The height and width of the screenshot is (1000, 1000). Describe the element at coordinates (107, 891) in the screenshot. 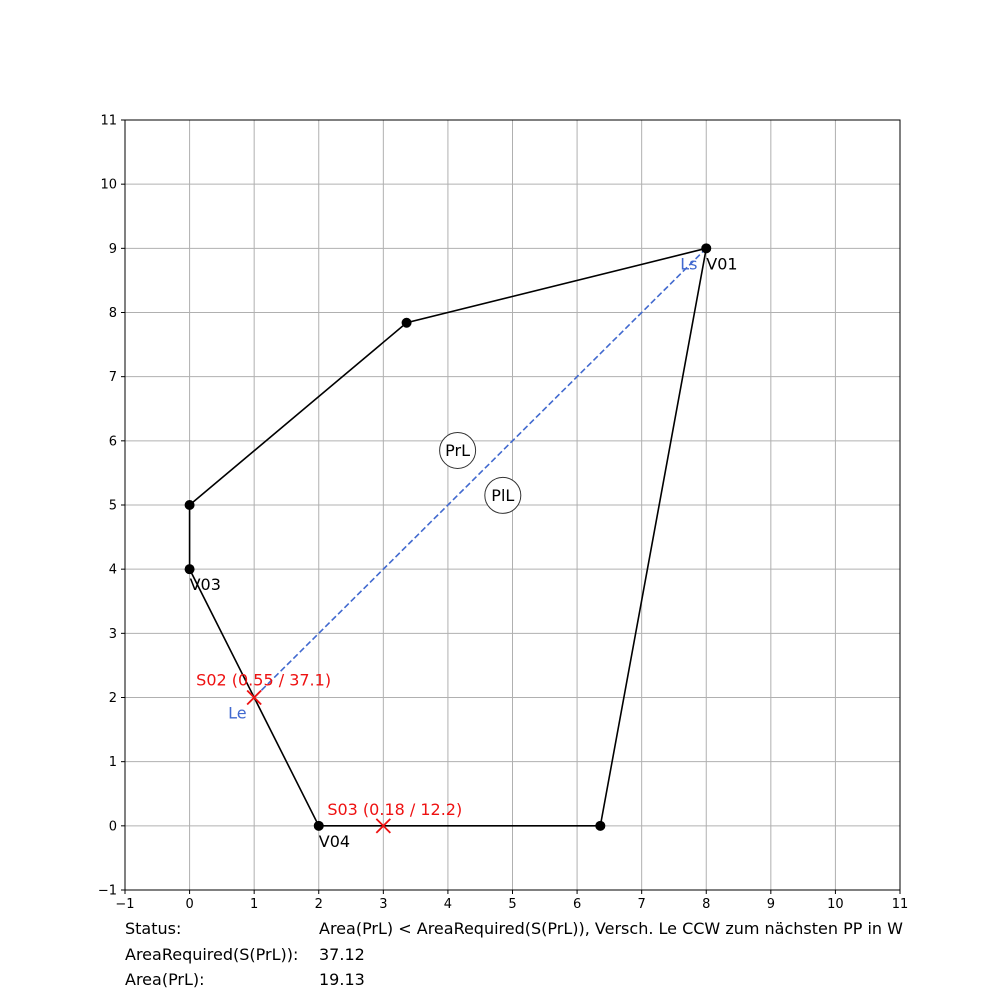

I see `y-tick-label: −1` at that location.